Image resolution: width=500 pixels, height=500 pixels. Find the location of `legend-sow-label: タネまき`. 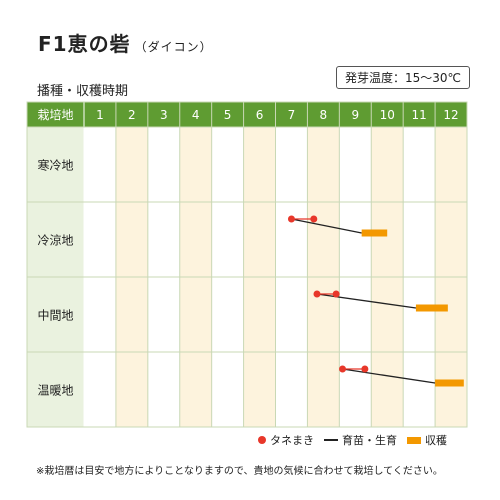

legend-sow-label: タネまき is located at coordinates (292, 440).